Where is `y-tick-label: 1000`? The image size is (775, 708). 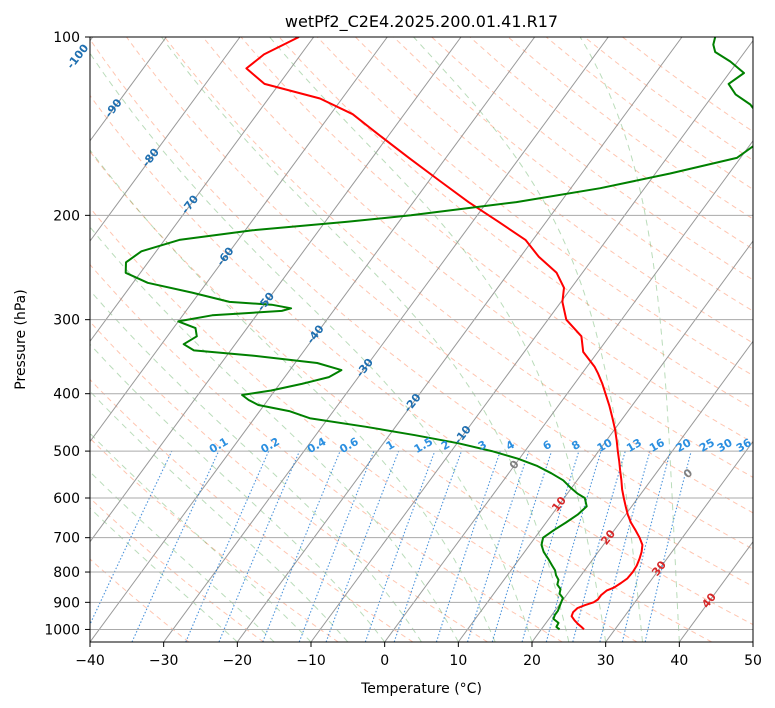
y-tick-label: 1000 is located at coordinates (62, 630).